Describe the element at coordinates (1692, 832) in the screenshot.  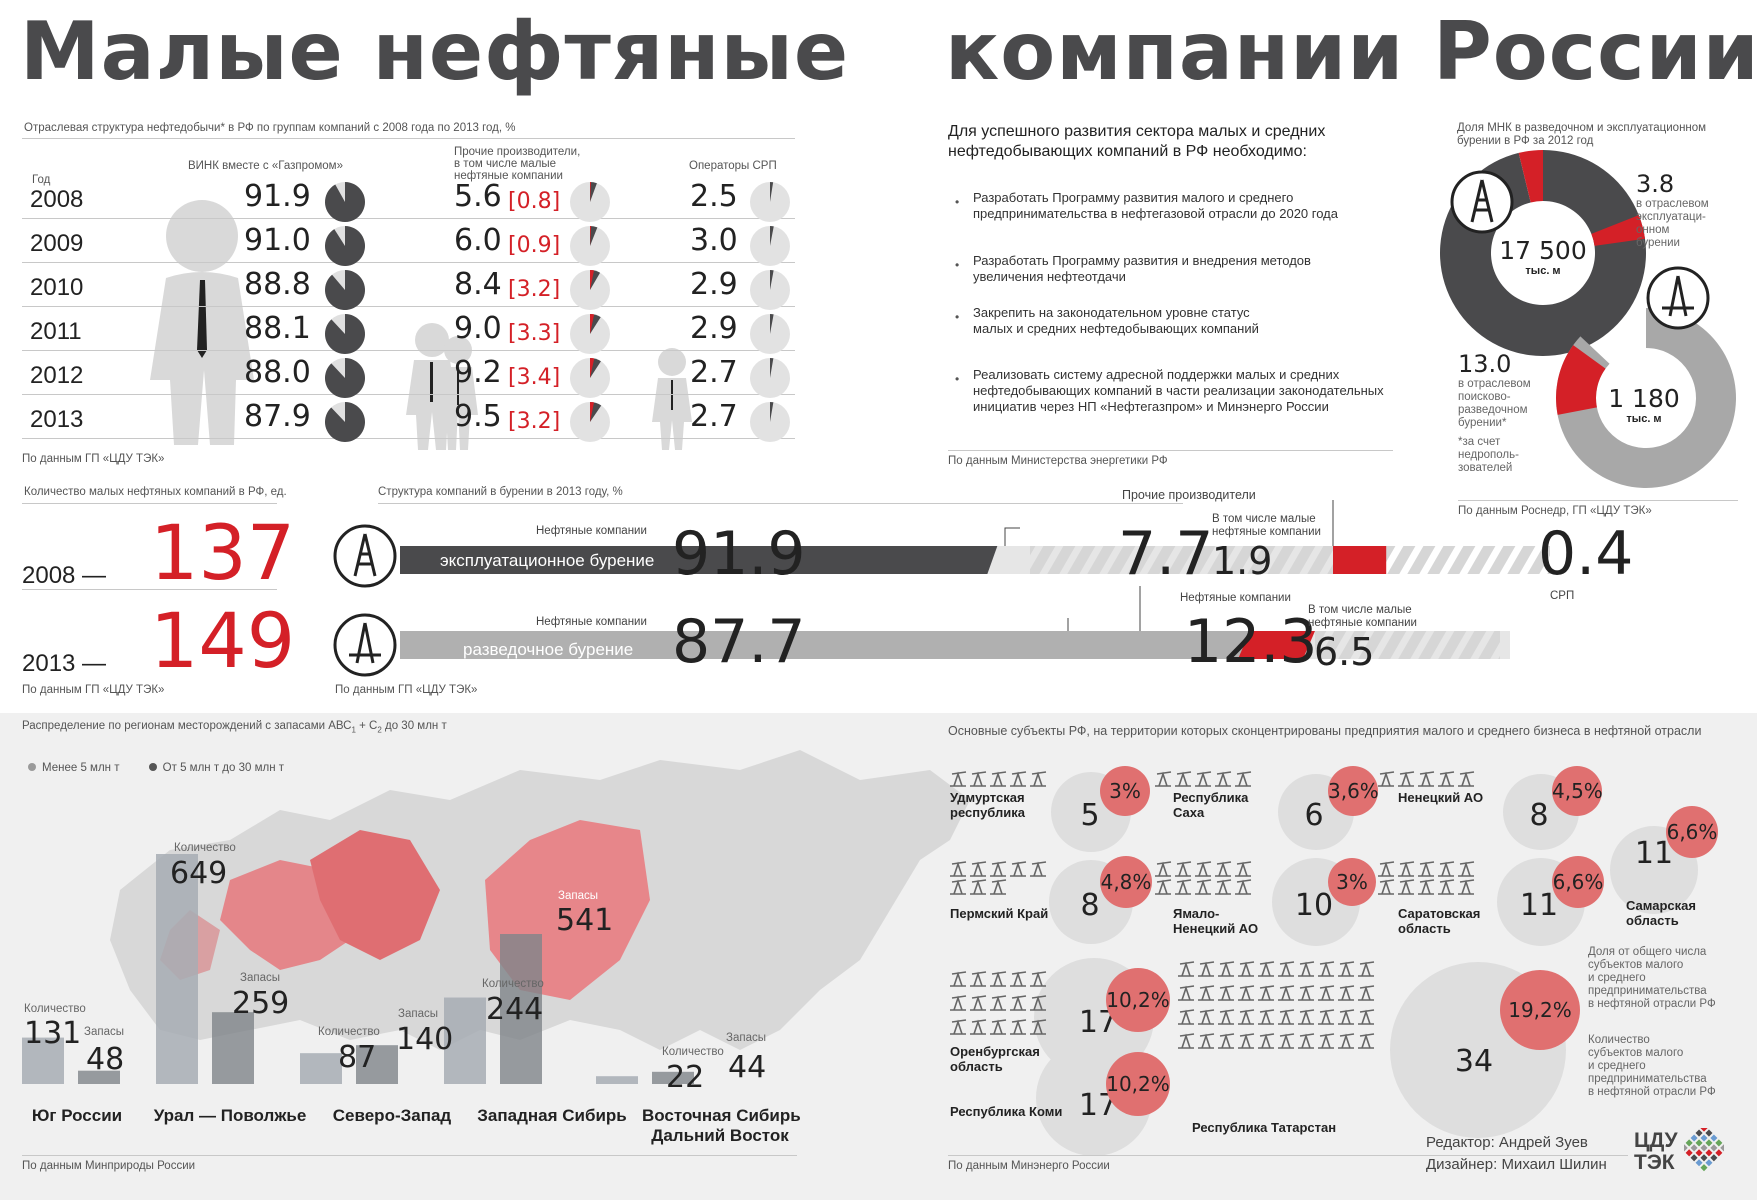
I see `subject-share: 6,6%` at that location.